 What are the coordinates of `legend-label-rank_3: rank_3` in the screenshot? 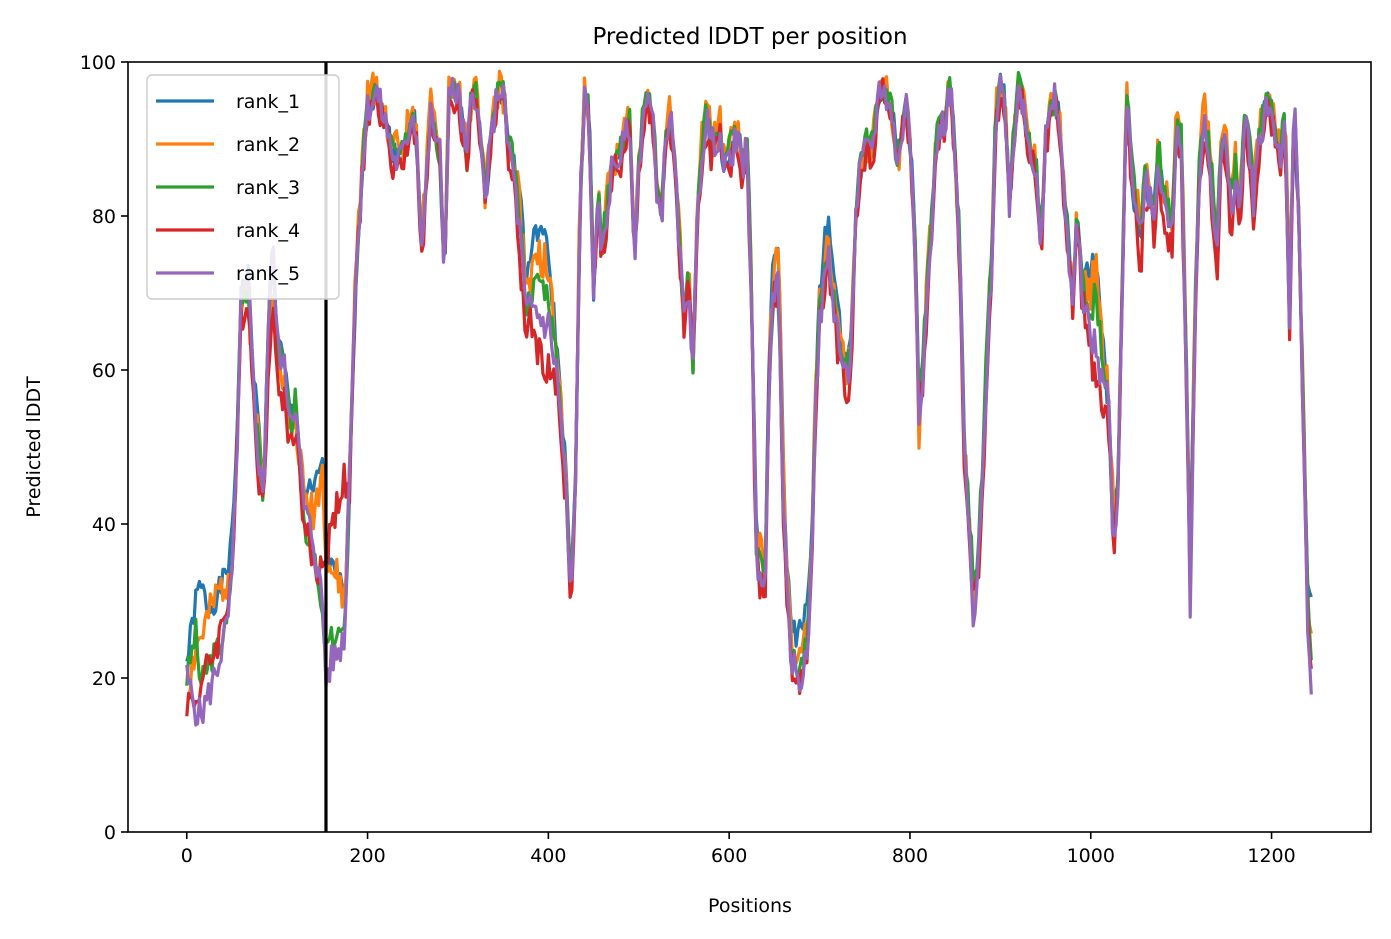 It's located at (268, 188).